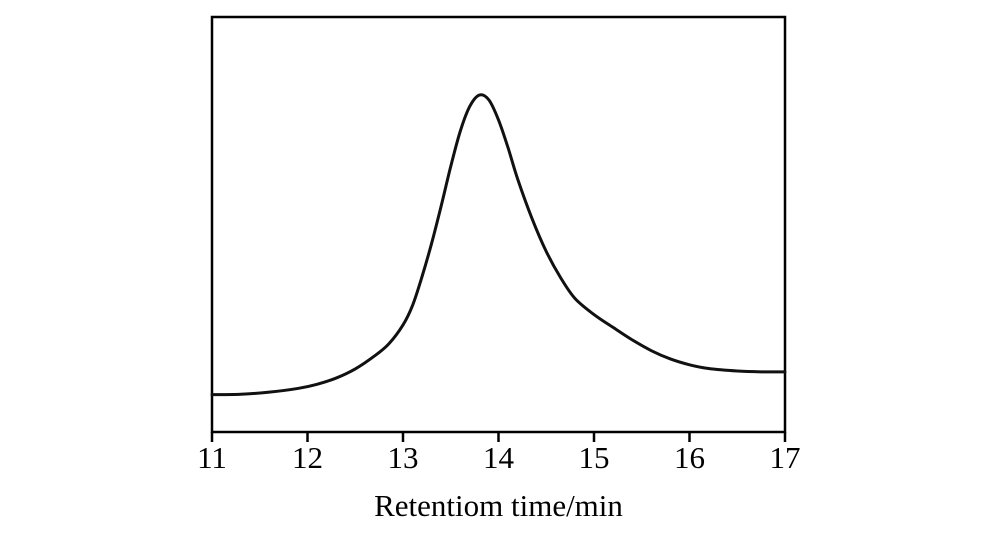  What do you see at coordinates (594, 457) in the screenshot?
I see `x-axis-tick-label: 15` at bounding box center [594, 457].